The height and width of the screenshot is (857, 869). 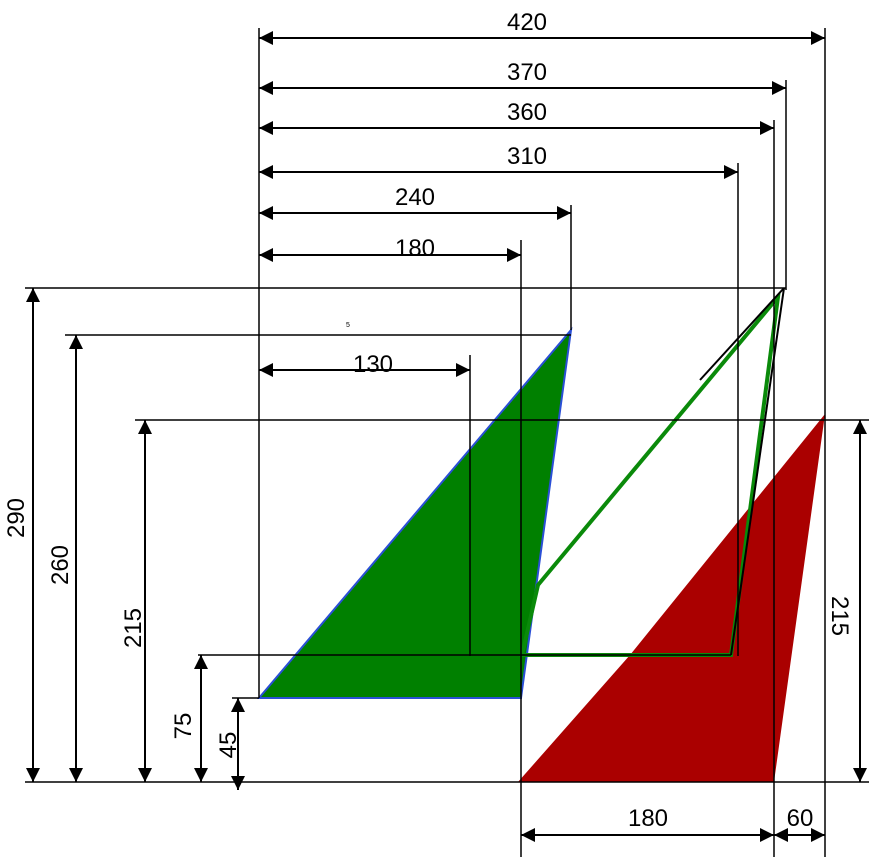 I want to click on dim-label-260: 260, so click(x=60, y=565).